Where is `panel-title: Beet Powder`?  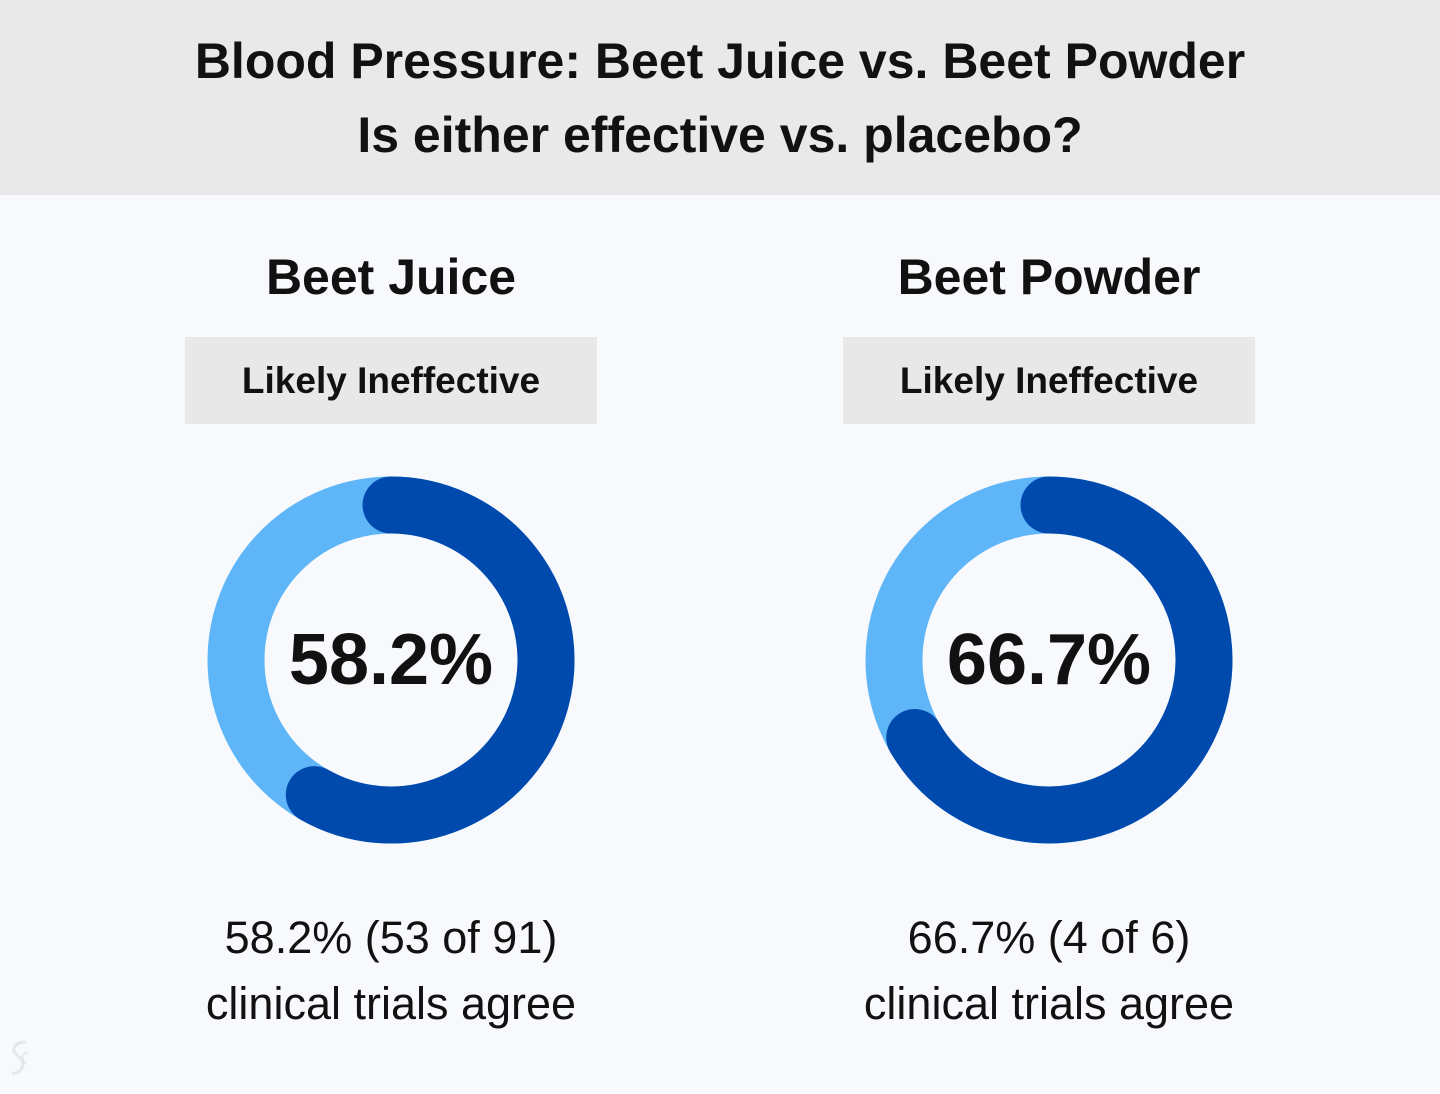 panel-title: Beet Powder is located at coordinates (1049, 277).